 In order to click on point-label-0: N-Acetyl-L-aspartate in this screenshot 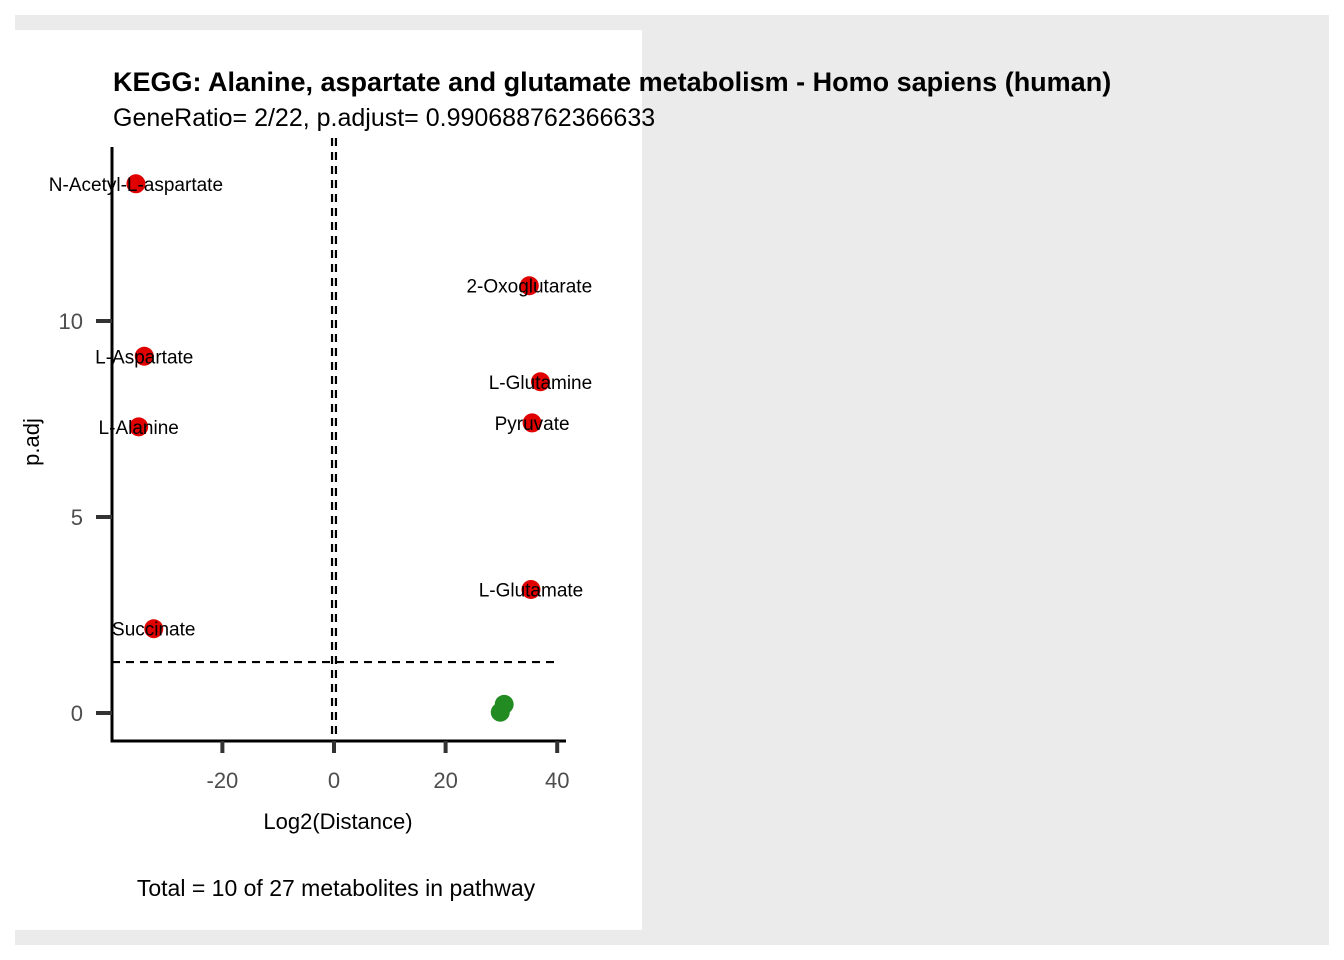, I will do `click(136, 185)`.